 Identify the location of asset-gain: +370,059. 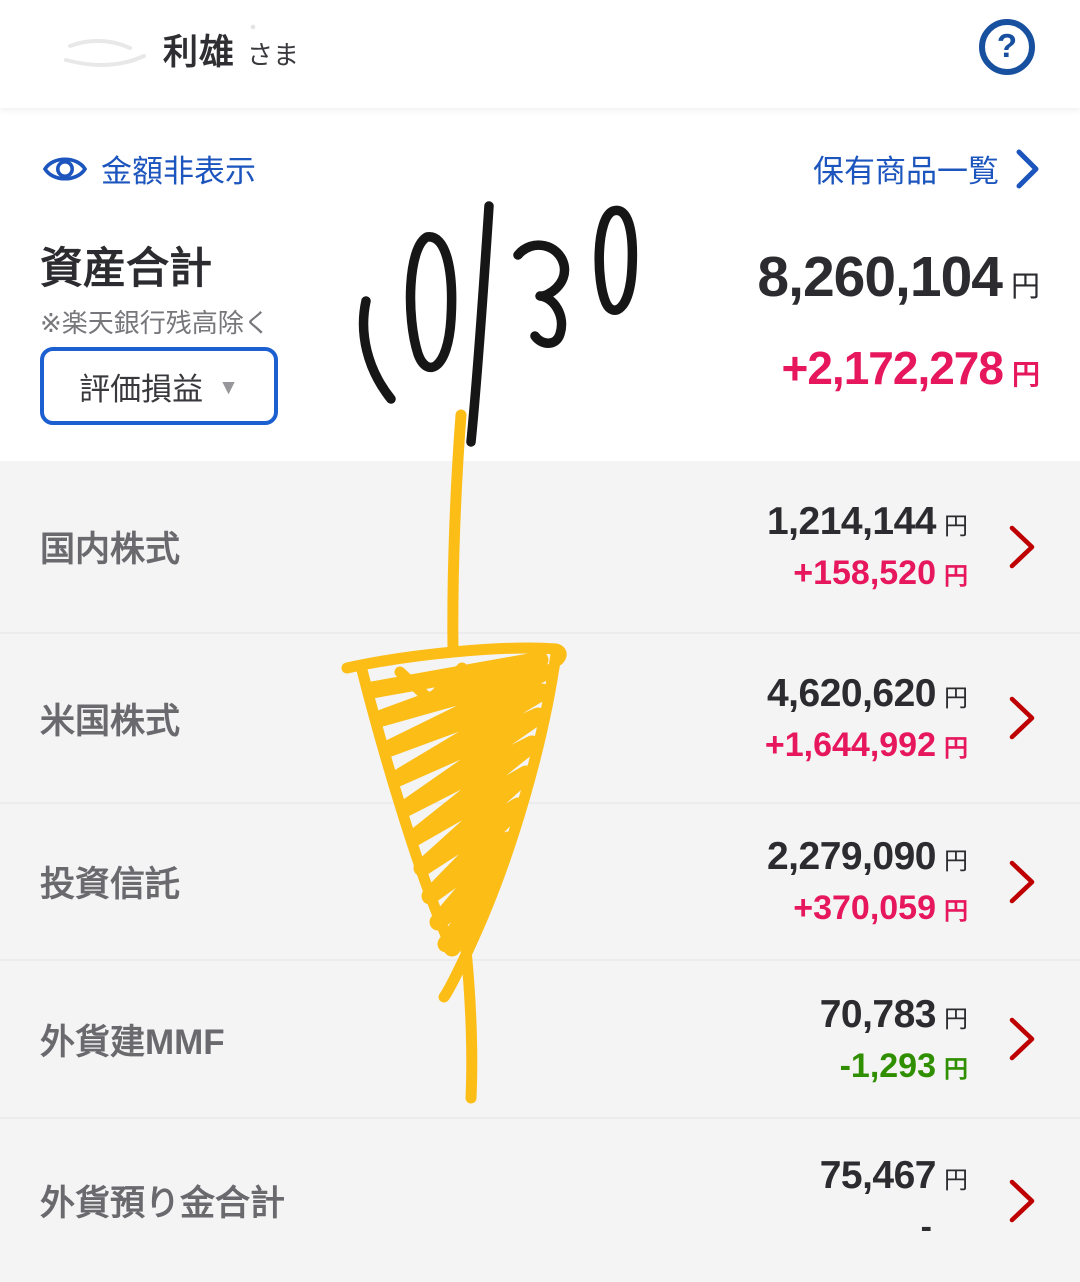
(864, 908).